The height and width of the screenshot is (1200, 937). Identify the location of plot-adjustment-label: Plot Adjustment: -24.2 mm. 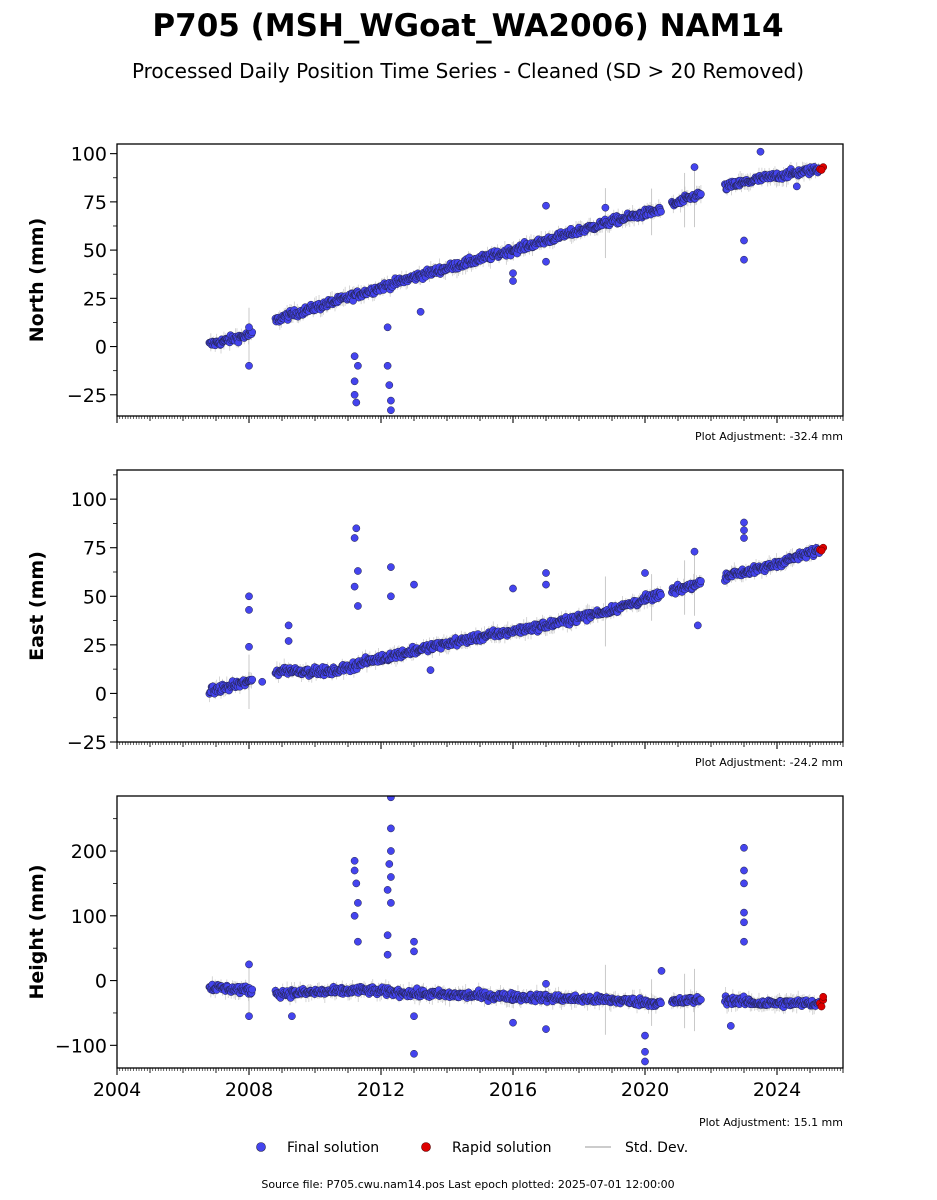
(769, 762).